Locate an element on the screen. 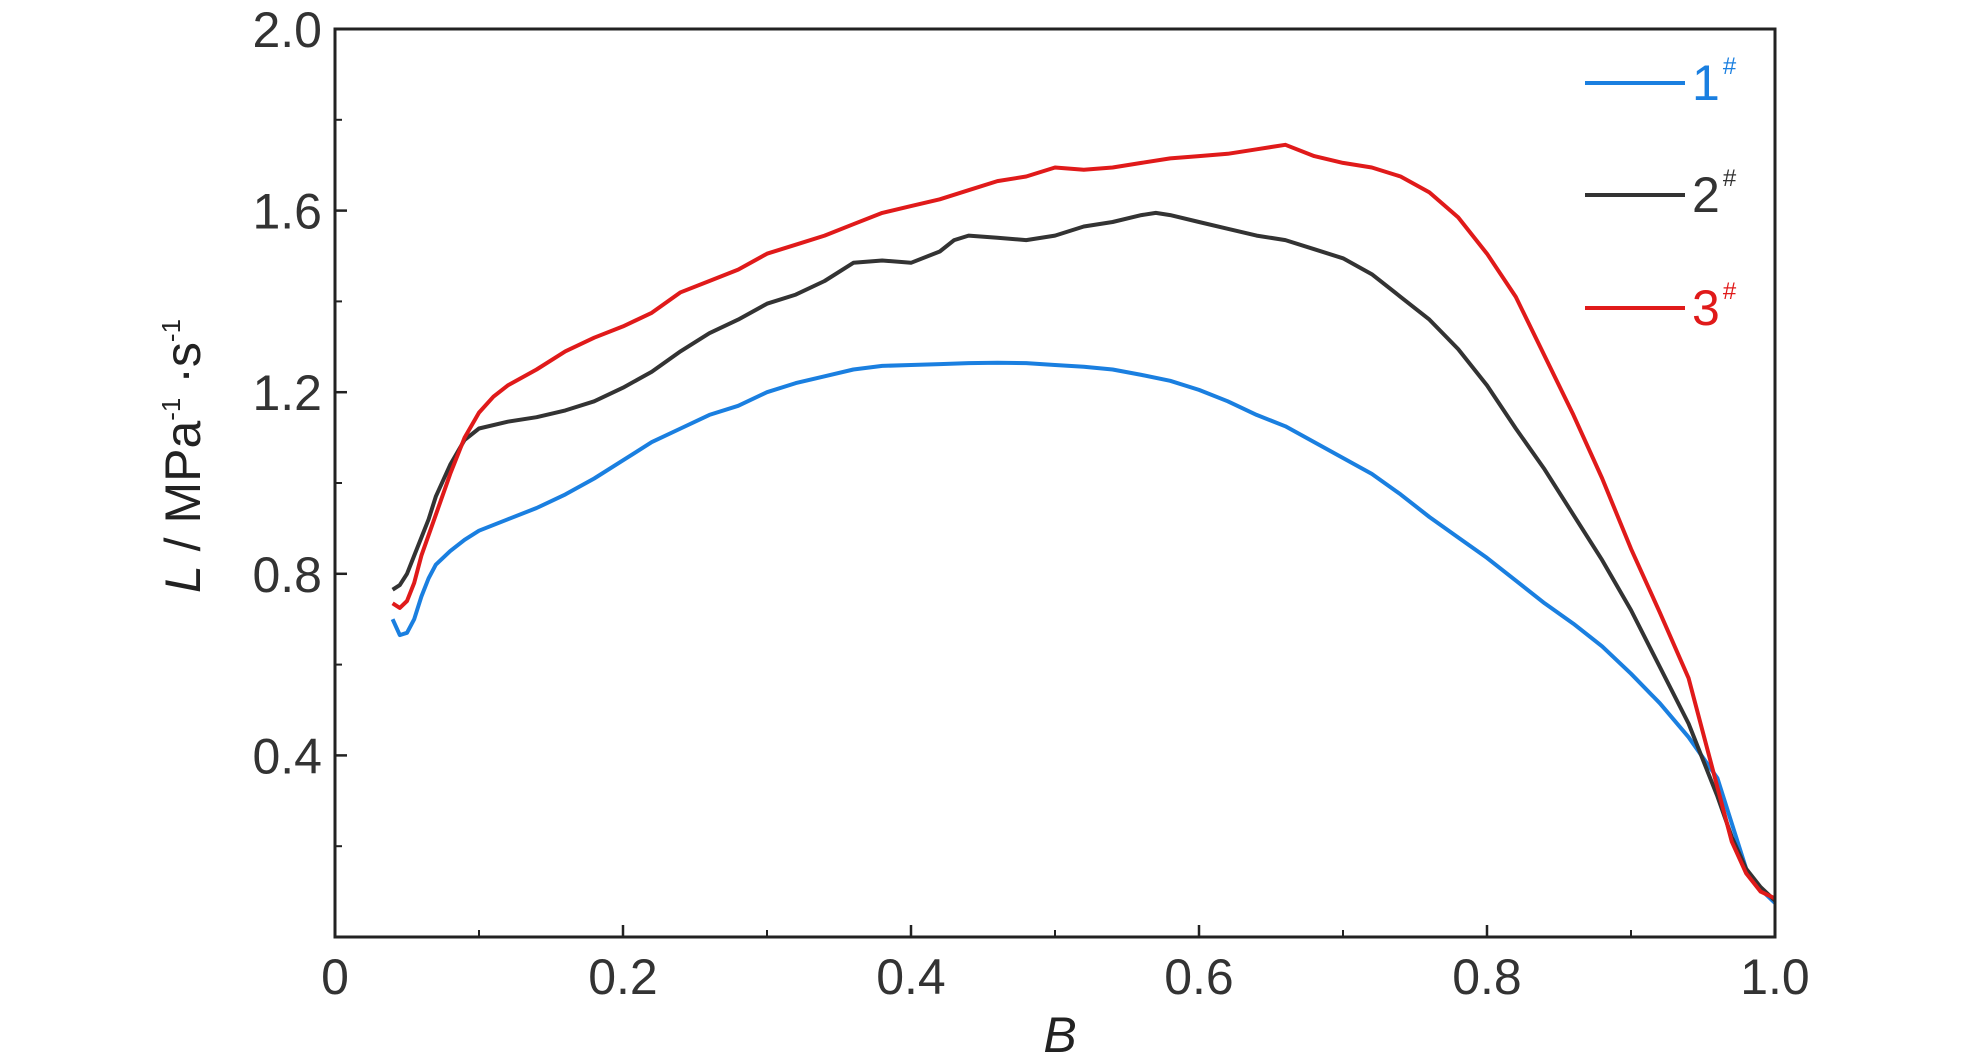 The height and width of the screenshot is (1063, 1984). y-axis-unit2: s is located at coordinates (183, 354).